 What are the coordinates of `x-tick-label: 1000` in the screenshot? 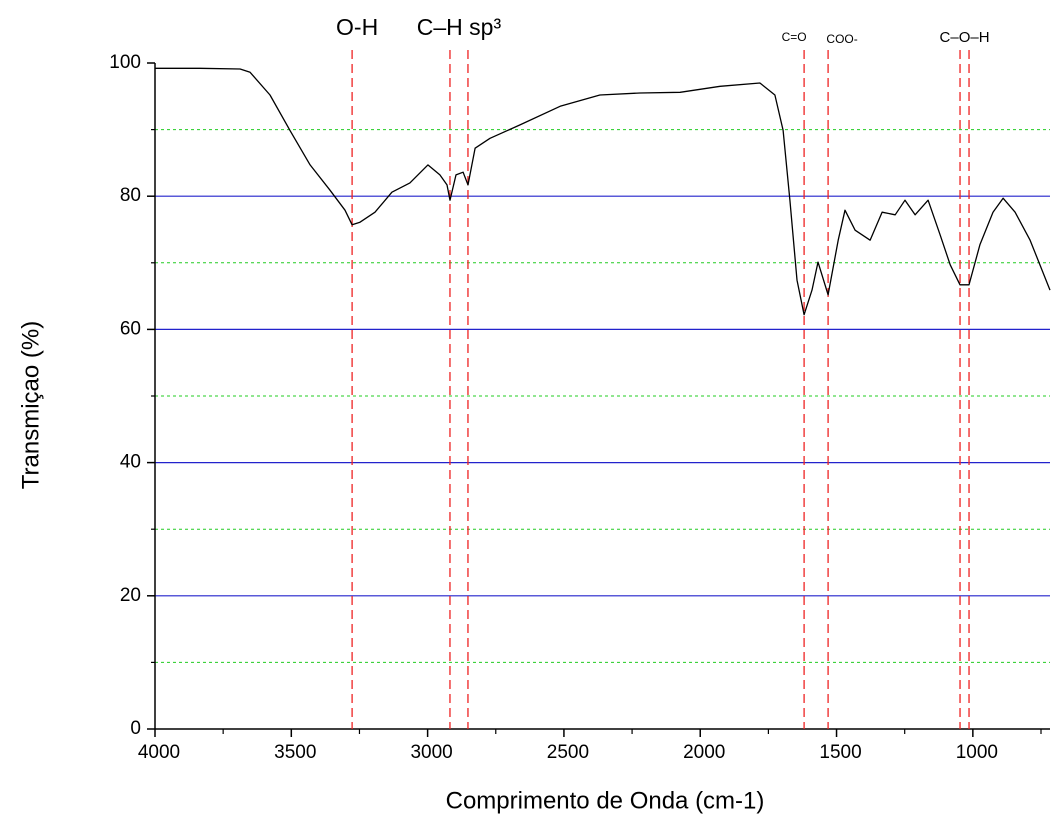 It's located at (977, 752).